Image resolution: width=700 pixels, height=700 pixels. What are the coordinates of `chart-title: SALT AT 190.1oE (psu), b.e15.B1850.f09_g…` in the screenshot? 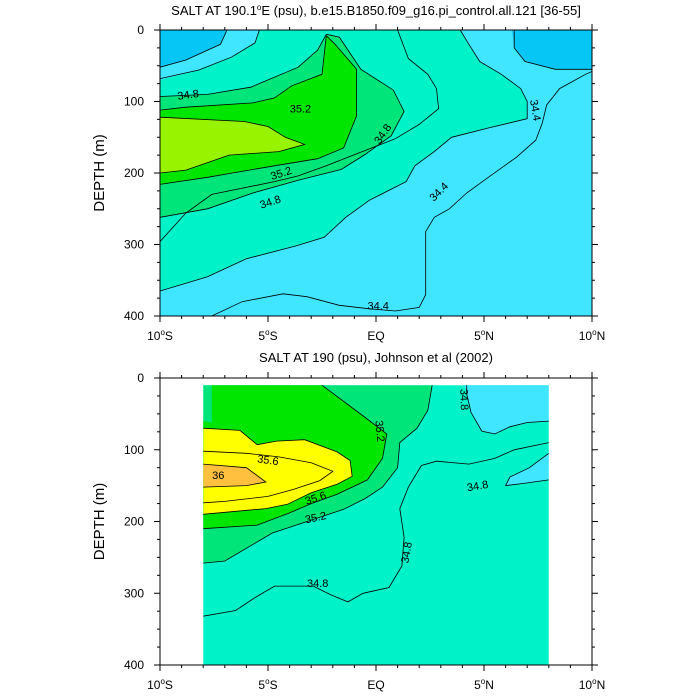 It's located at (376, 10).